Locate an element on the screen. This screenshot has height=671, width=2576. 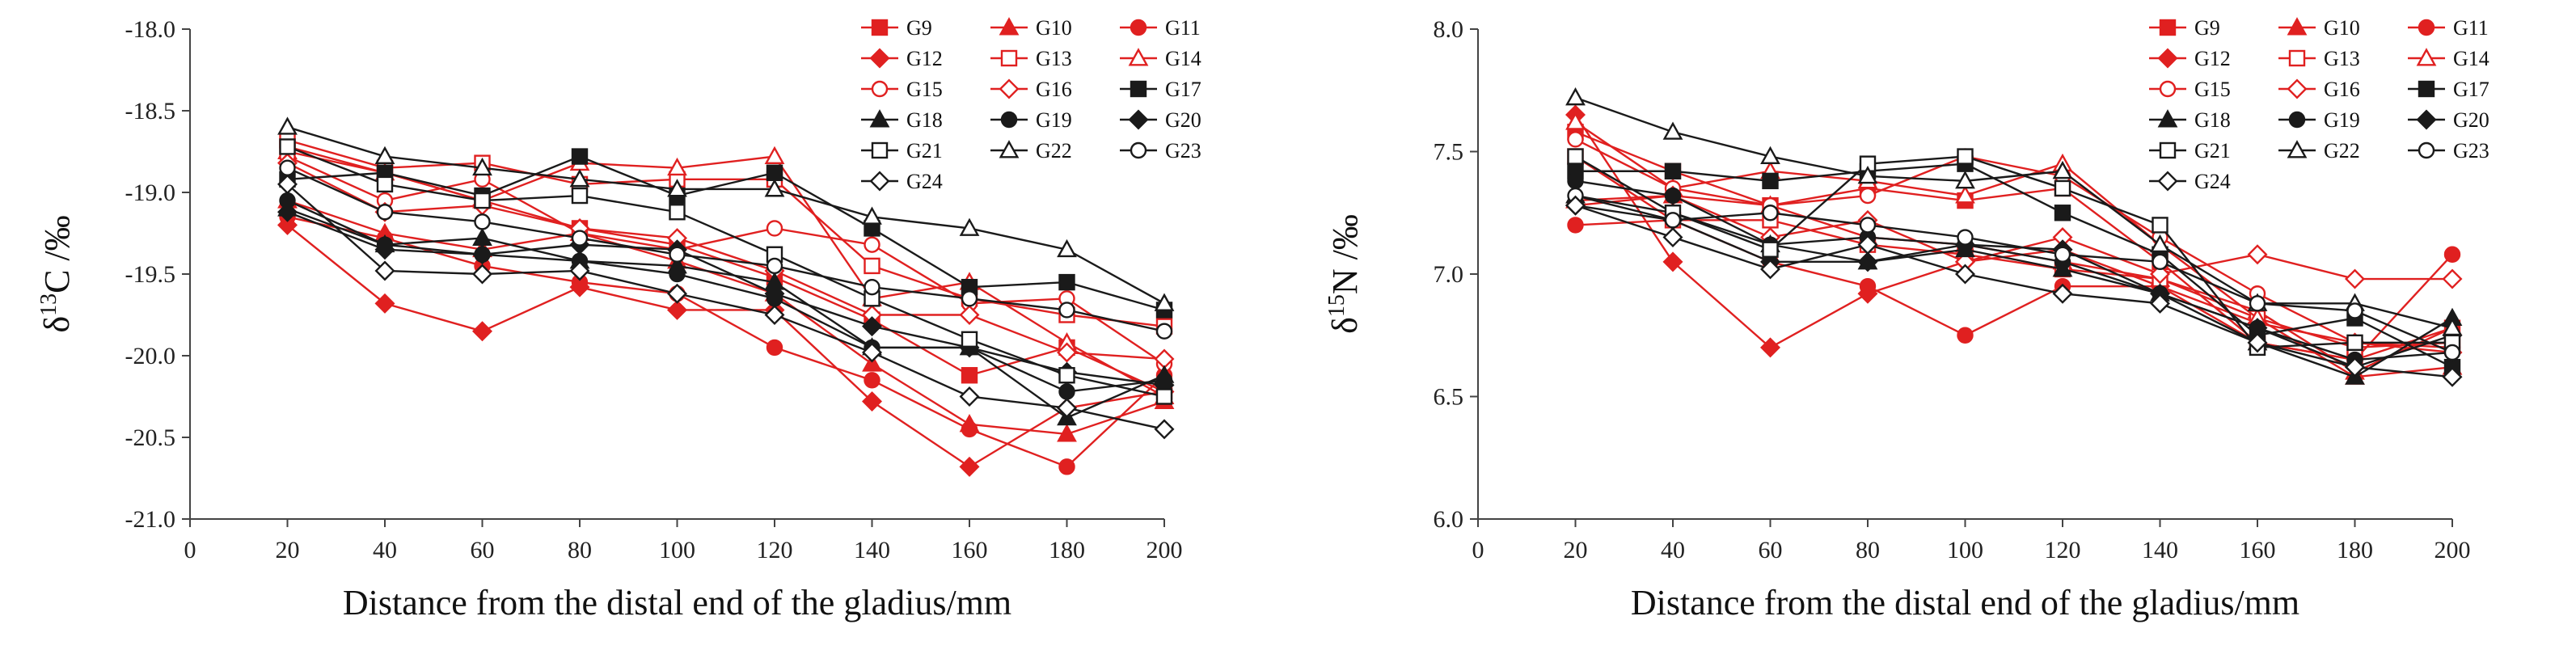
legend-item: G24 is located at coordinates (2190, 181).